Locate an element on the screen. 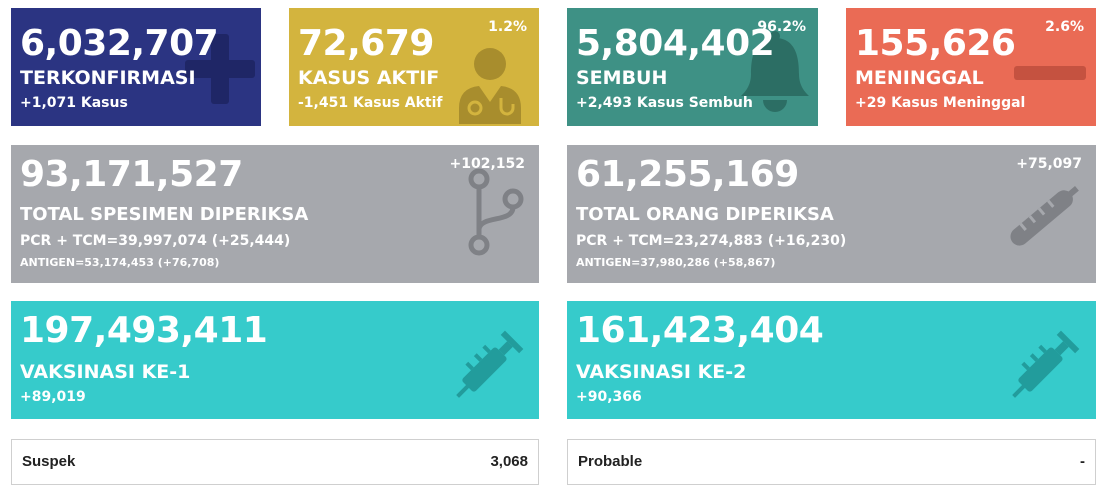  doctor-icon is located at coordinates (490, 85).